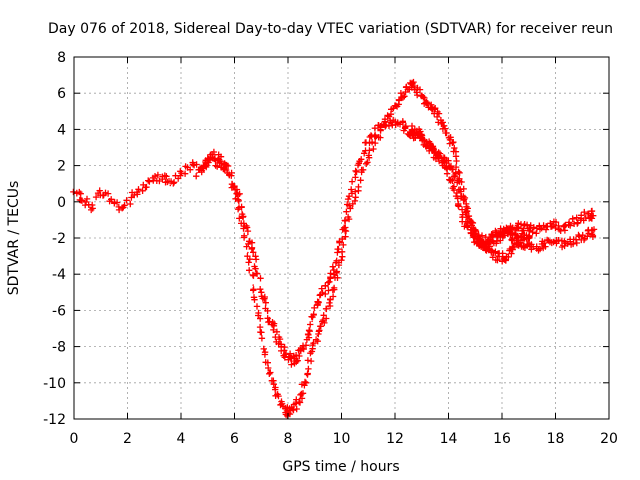  What do you see at coordinates (61, 58) in the screenshot?
I see `y-tick-label: 8` at bounding box center [61, 58].